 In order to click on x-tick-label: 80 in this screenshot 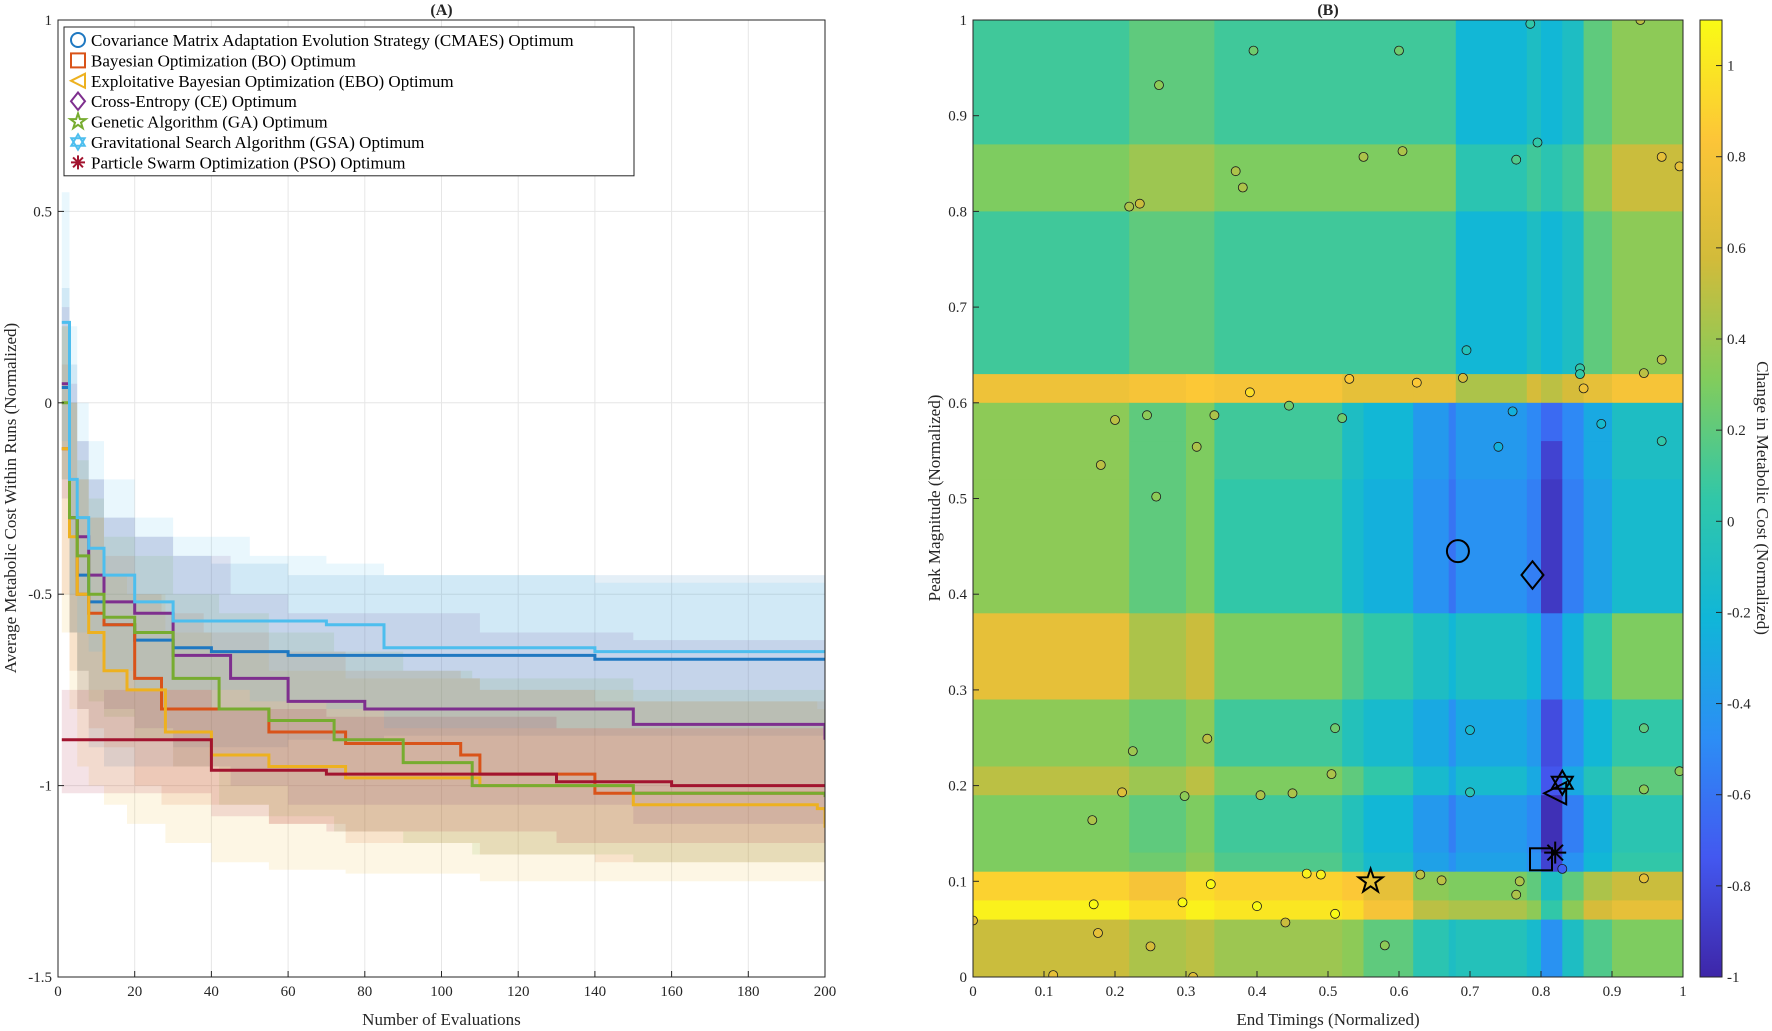, I will do `click(364, 992)`.